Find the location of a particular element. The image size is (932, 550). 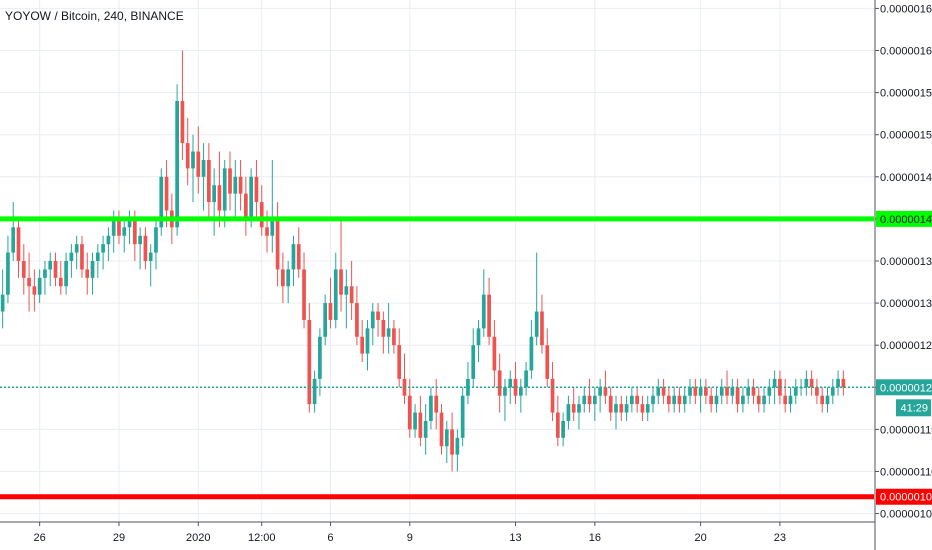

time-tick-label: 6 is located at coordinates (330, 538).